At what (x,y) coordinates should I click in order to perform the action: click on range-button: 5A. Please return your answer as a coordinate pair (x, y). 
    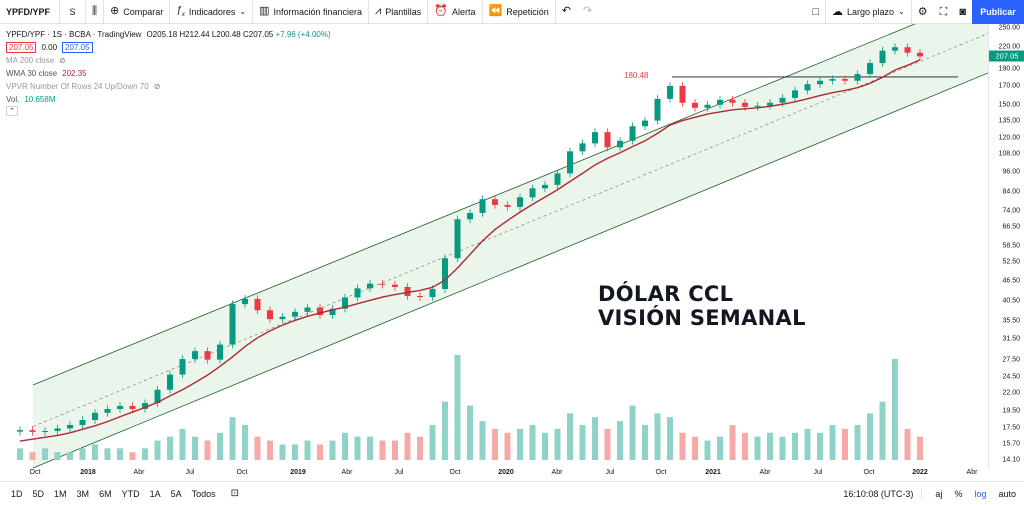
    Looking at the image, I should click on (176, 493).